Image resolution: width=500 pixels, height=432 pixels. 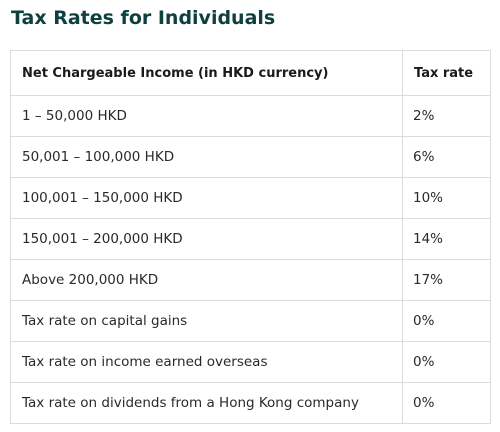 I want to click on tax-rate-cell: 2%, so click(x=446, y=116).